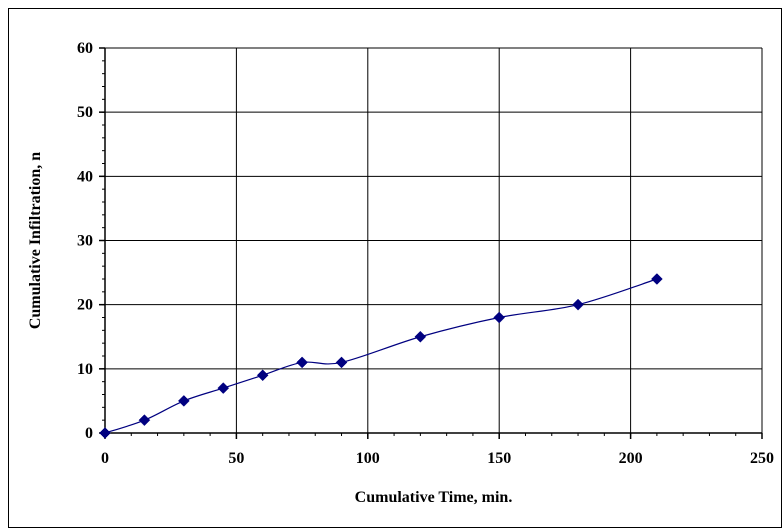  I want to click on y-tick-label: 0, so click(89, 433).